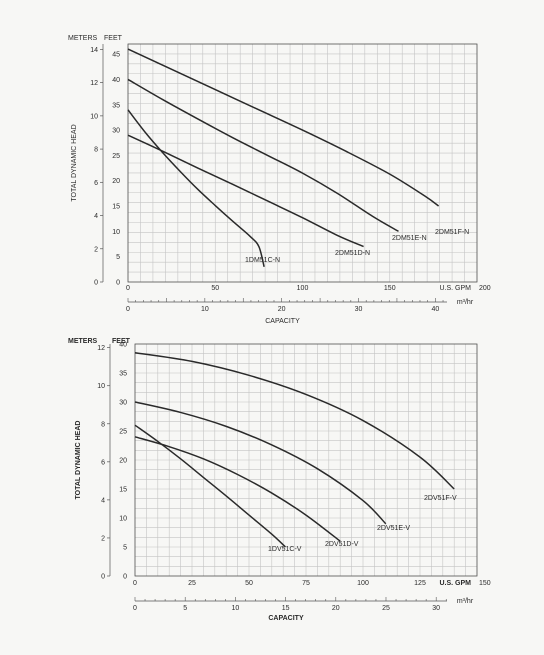  What do you see at coordinates (210, 486) in the screenshot?
I see `series-line-1dv51c-v` at bounding box center [210, 486].